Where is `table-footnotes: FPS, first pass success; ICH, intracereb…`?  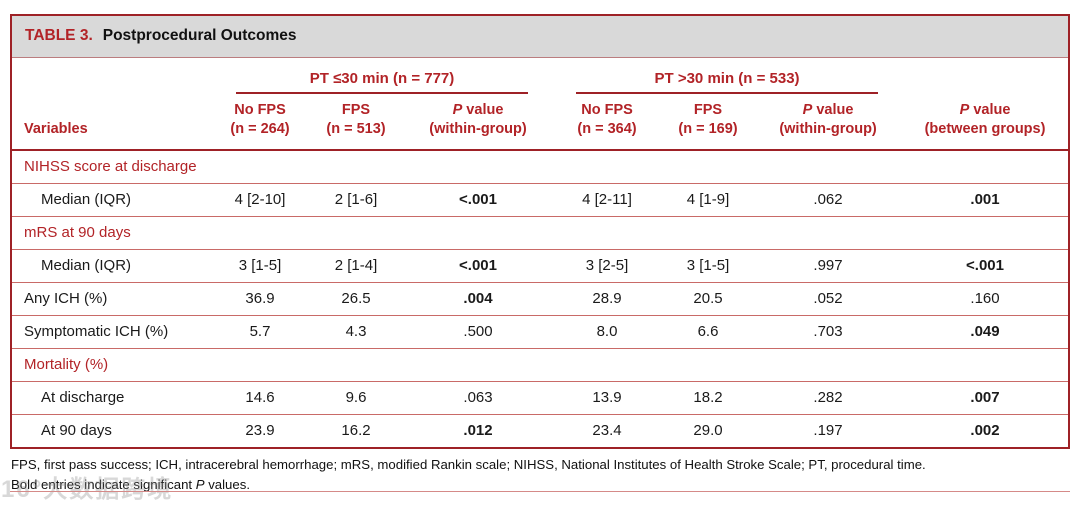 table-footnotes: FPS, first pass success; ICH, intracereb… is located at coordinates (540, 475).